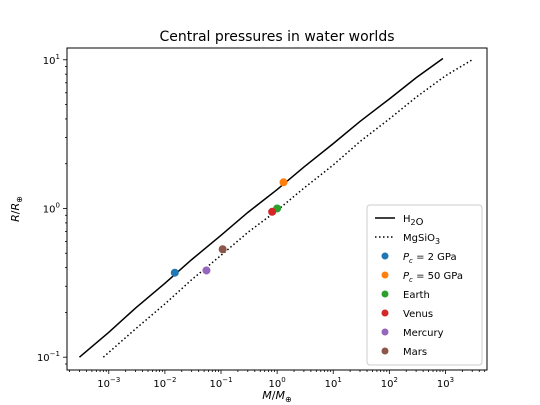 This screenshot has height=405, width=540. Describe the element at coordinates (277, 383) in the screenshot. I see `x-tick-label: 10⁰` at that location.